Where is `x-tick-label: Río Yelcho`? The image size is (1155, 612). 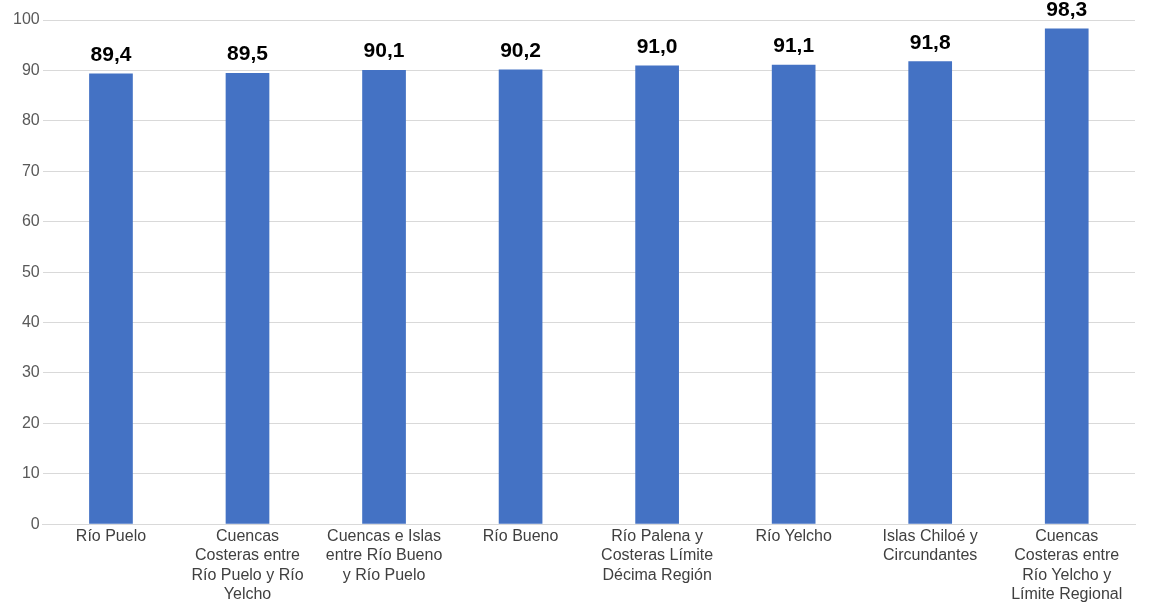 x-tick-label: Río Yelcho is located at coordinates (794, 536).